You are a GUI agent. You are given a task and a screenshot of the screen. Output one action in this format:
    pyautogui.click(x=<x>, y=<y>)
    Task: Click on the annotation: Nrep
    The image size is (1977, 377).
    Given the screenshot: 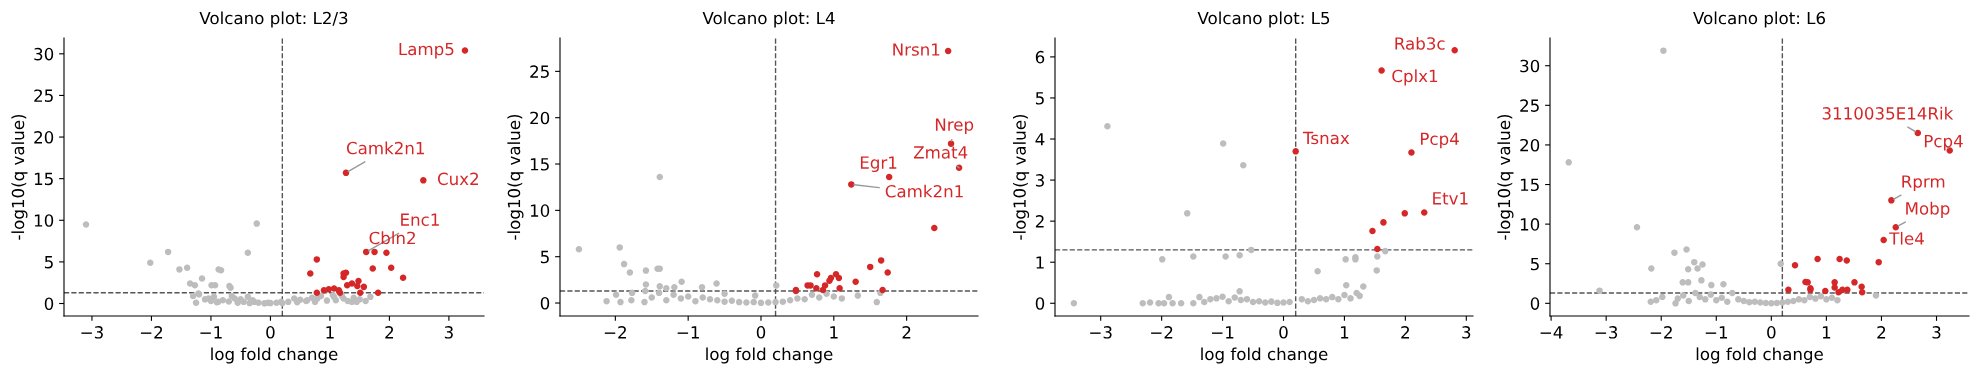 What is the action you would take?
    pyautogui.click(x=954, y=126)
    